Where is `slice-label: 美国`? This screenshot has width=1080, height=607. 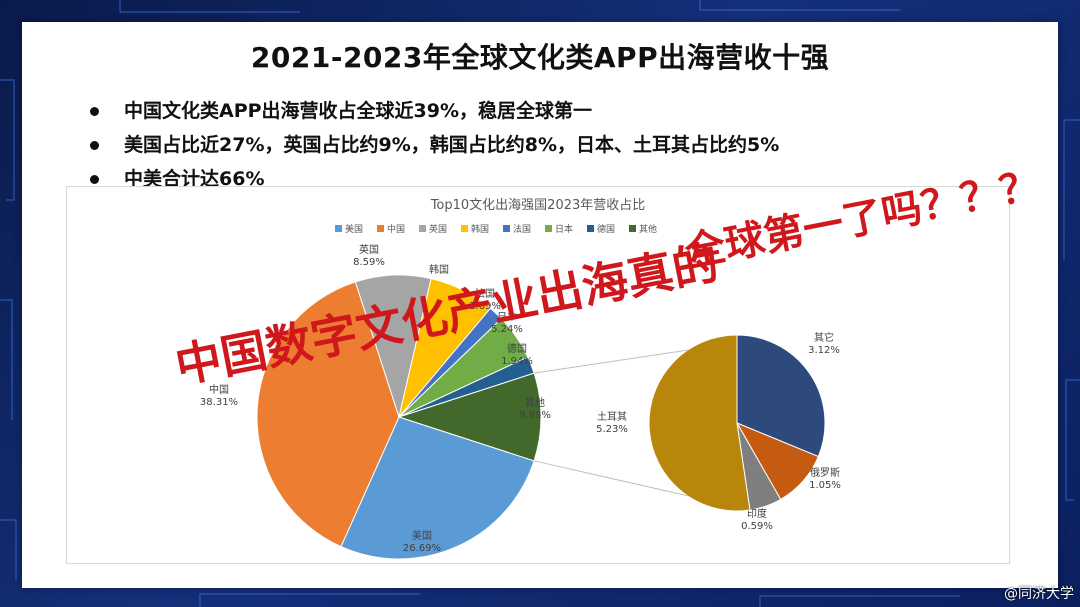
slice-label: 美国 is located at coordinates (422, 535).